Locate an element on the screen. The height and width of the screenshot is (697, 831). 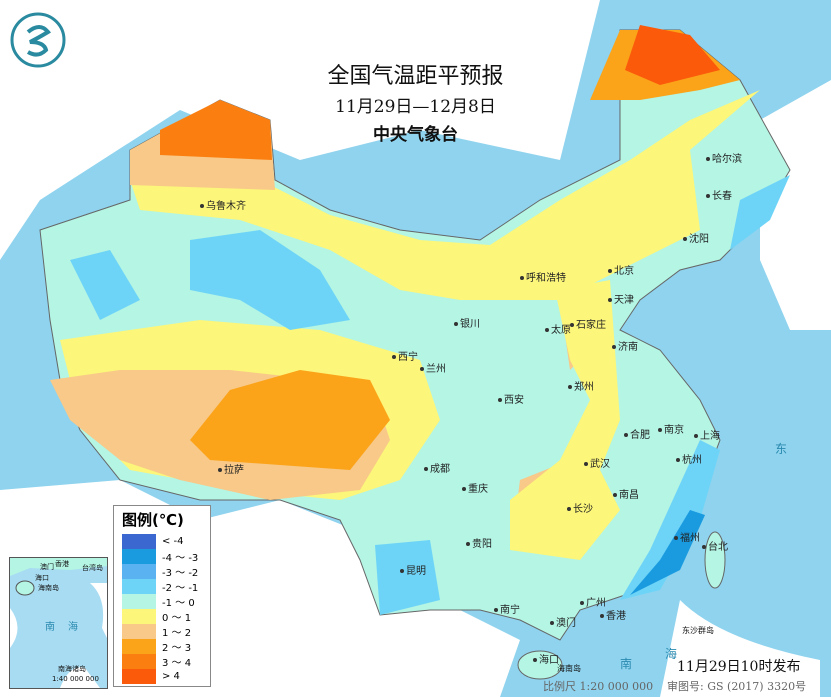
inset-macau: 澳门 is located at coordinates (47, 567).